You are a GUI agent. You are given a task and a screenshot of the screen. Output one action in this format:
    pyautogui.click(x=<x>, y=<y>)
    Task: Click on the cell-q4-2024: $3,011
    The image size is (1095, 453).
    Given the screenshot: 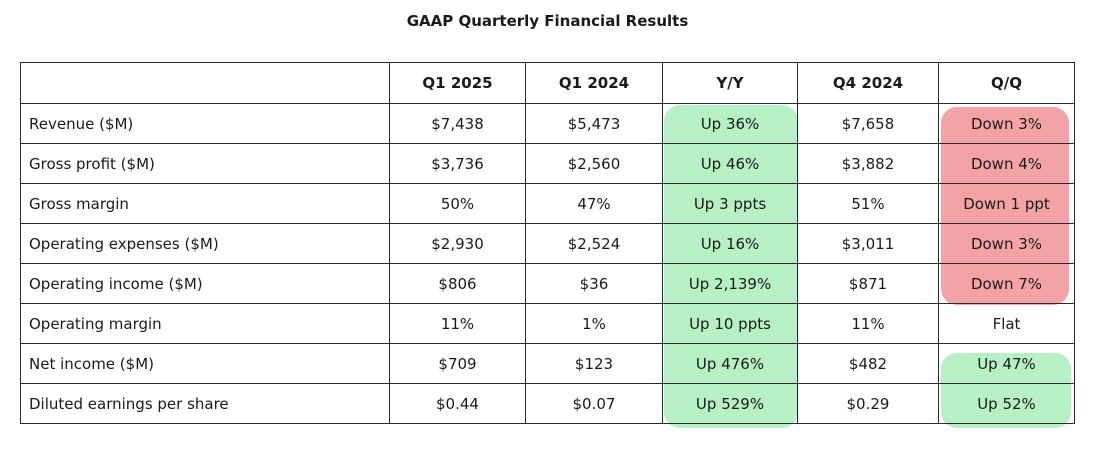 What is the action you would take?
    pyautogui.click(x=868, y=243)
    